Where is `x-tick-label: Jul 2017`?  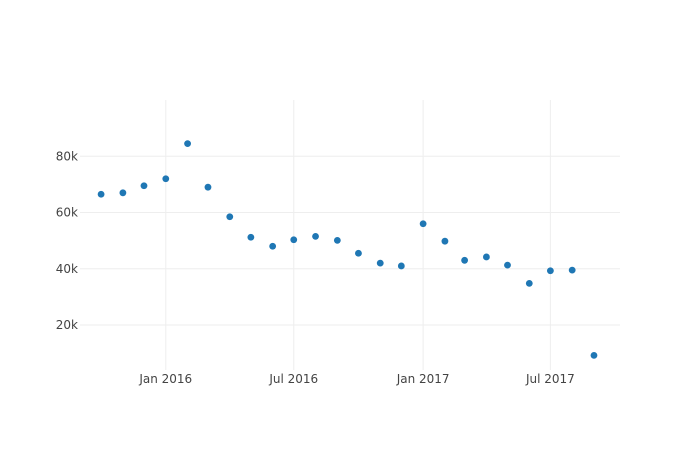
x-tick-label: Jul 2017 is located at coordinates (550, 379).